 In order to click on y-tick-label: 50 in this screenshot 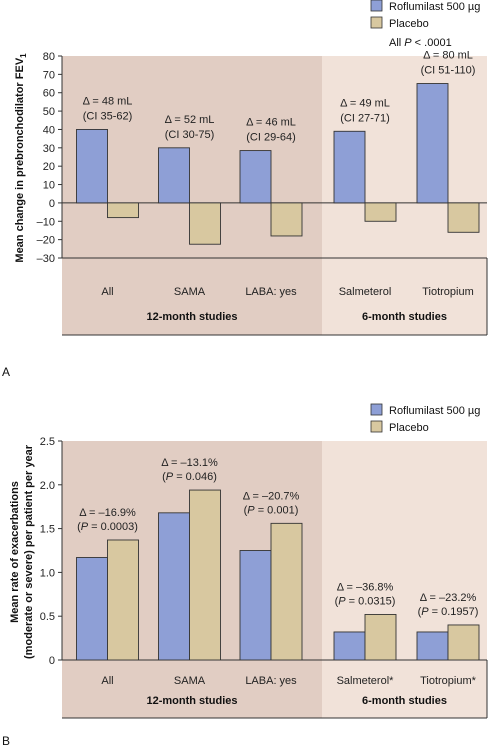, I will do `click(49, 112)`.